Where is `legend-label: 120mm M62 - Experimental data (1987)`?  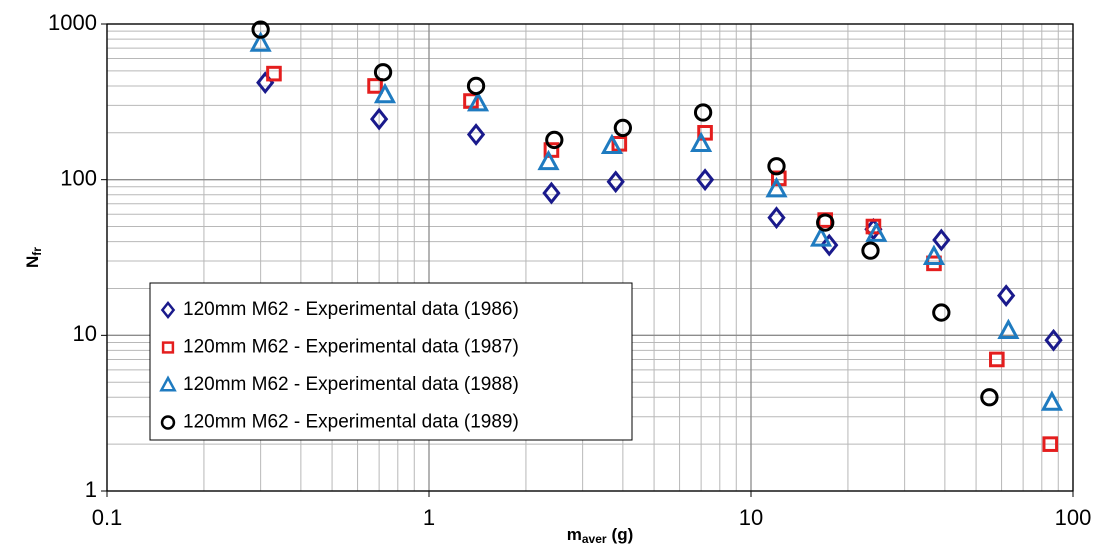 legend-label: 120mm M62 - Experimental data (1987) is located at coordinates (351, 347).